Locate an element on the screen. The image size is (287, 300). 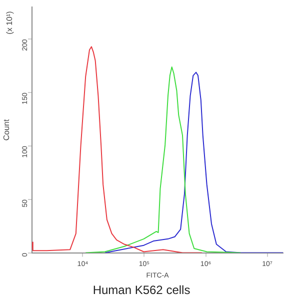
text: Human K562 cells is located at coordinates (141, 290).